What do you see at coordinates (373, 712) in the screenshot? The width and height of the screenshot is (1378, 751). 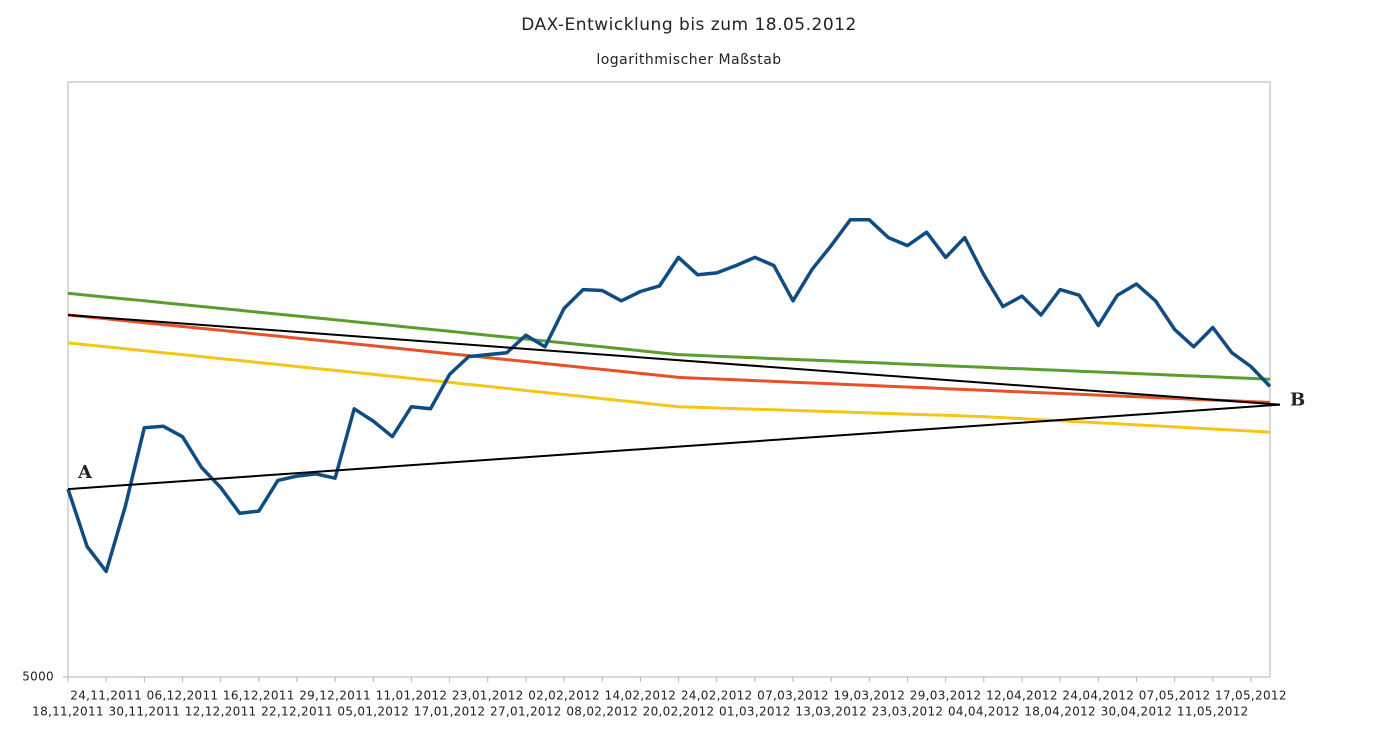 I see `x-tick-label: 05,01,2012` at bounding box center [373, 712].